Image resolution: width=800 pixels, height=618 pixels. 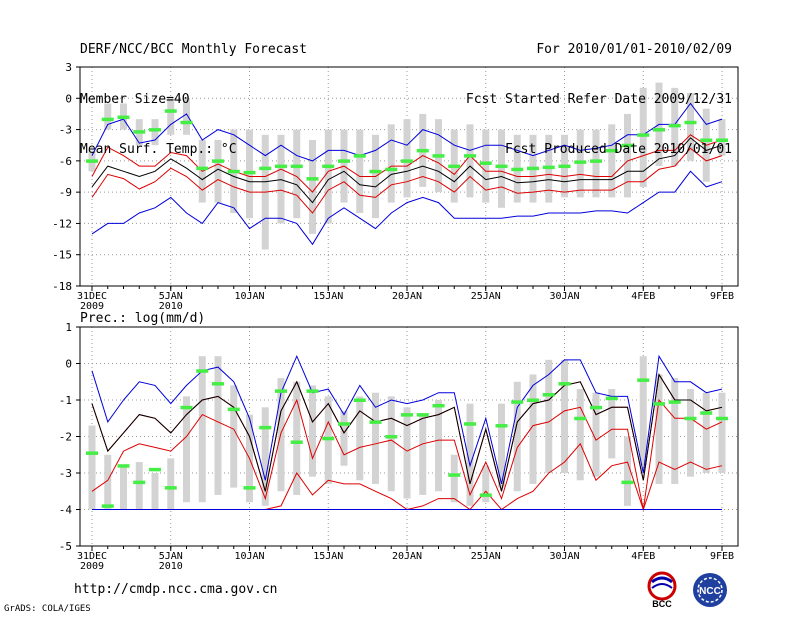 I want to click on x-tick-label: 4FEB, so click(x=643, y=296).